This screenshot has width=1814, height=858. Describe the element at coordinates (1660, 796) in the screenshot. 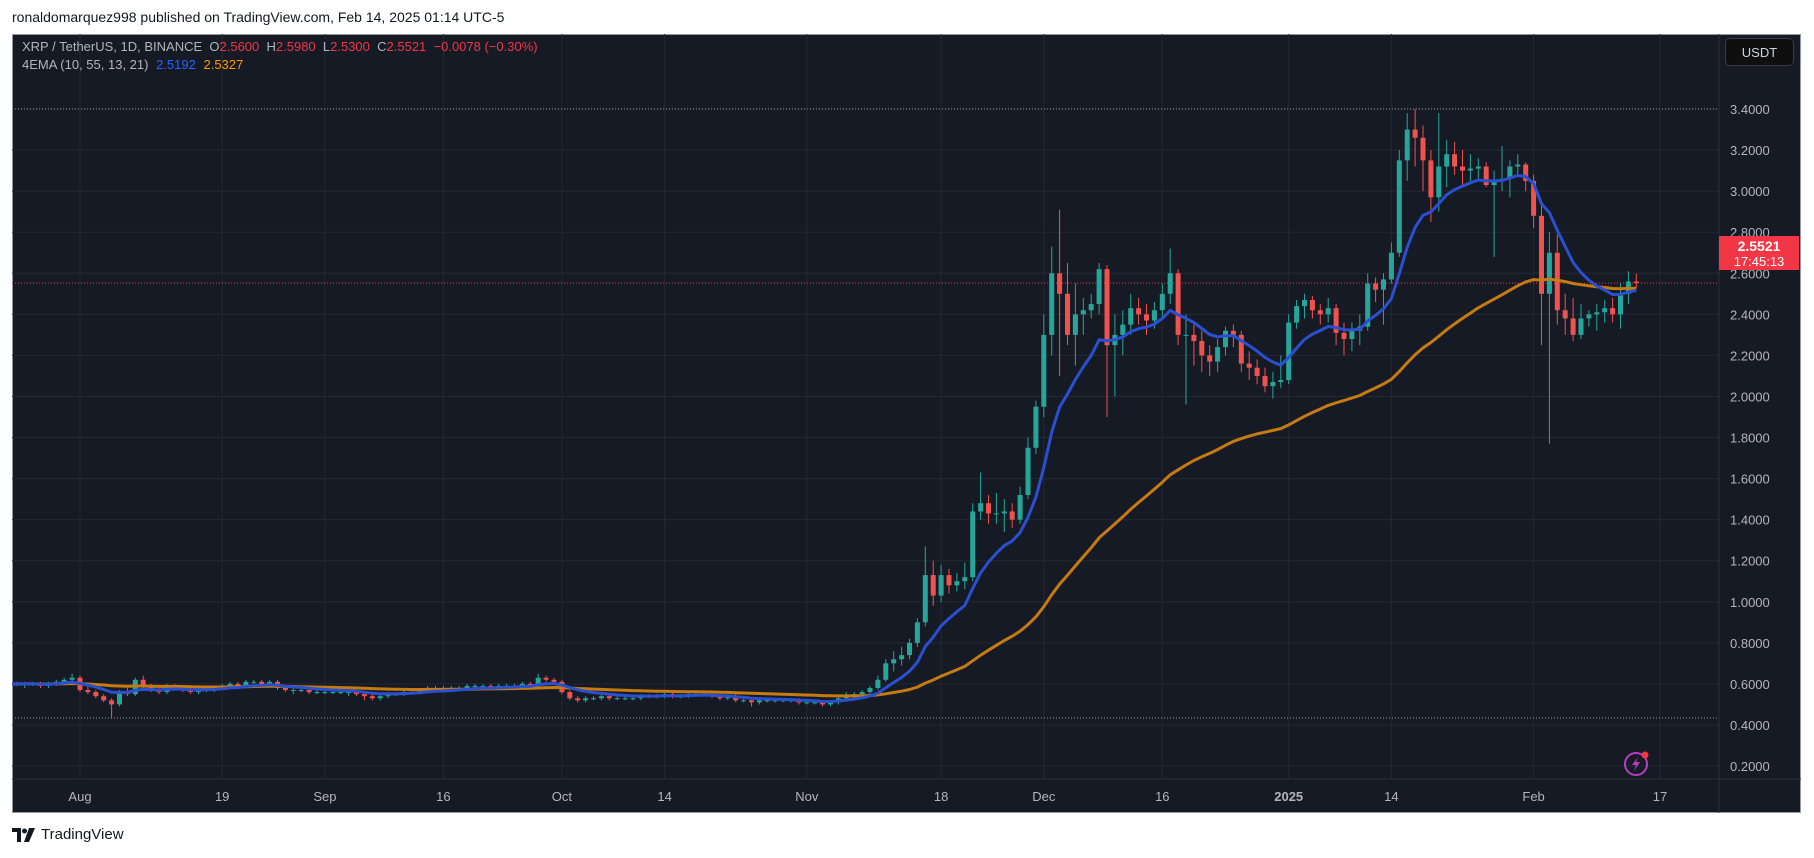

I see `x-tick-label: 17` at that location.